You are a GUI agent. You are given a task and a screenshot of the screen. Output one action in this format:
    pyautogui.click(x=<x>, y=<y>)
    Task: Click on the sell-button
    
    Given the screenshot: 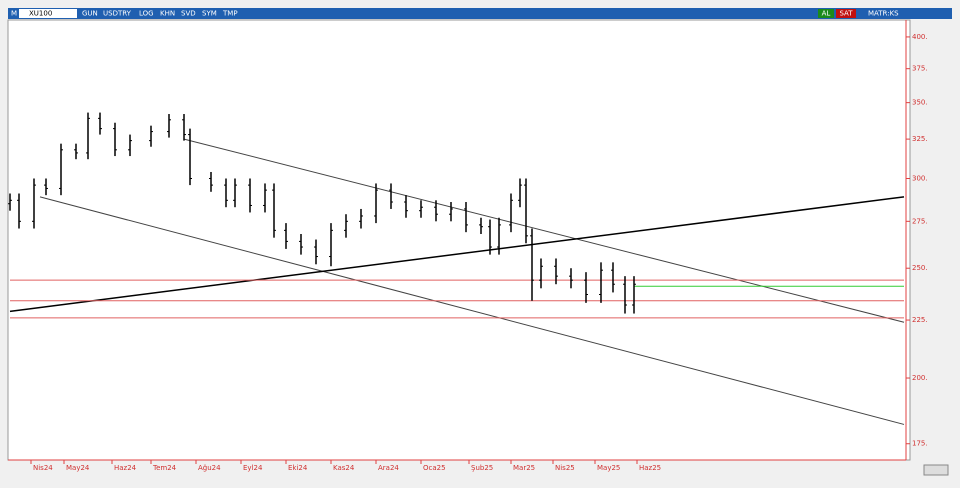 What is the action you would take?
    pyautogui.click(x=846, y=13)
    